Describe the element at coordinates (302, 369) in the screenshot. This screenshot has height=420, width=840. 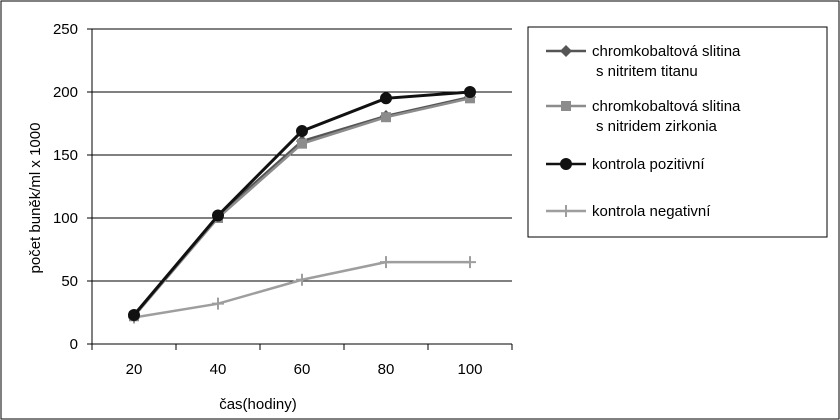
I see `x-tick-label: 60` at that location.